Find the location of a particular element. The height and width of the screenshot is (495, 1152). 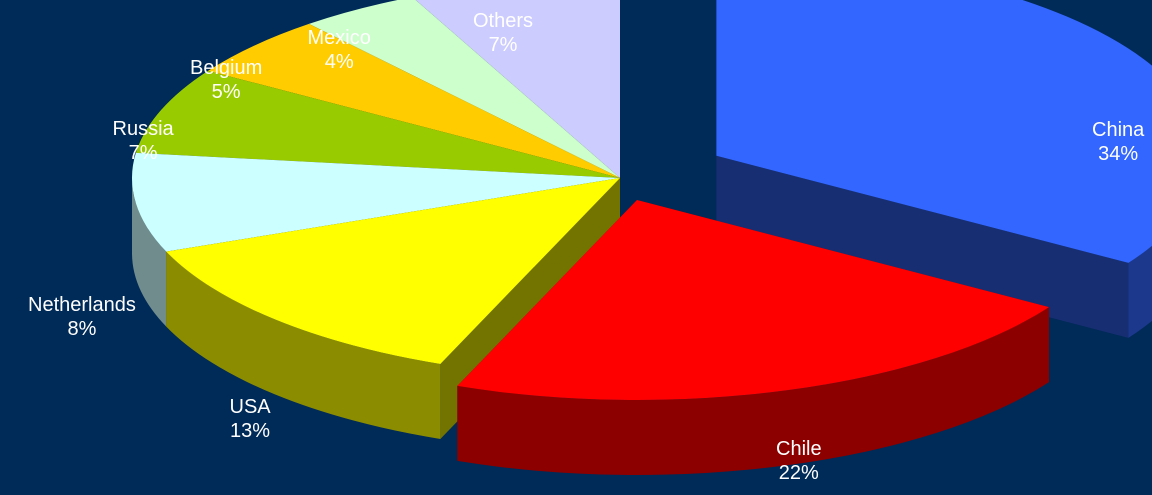

slice-name: Russia is located at coordinates (143, 129).